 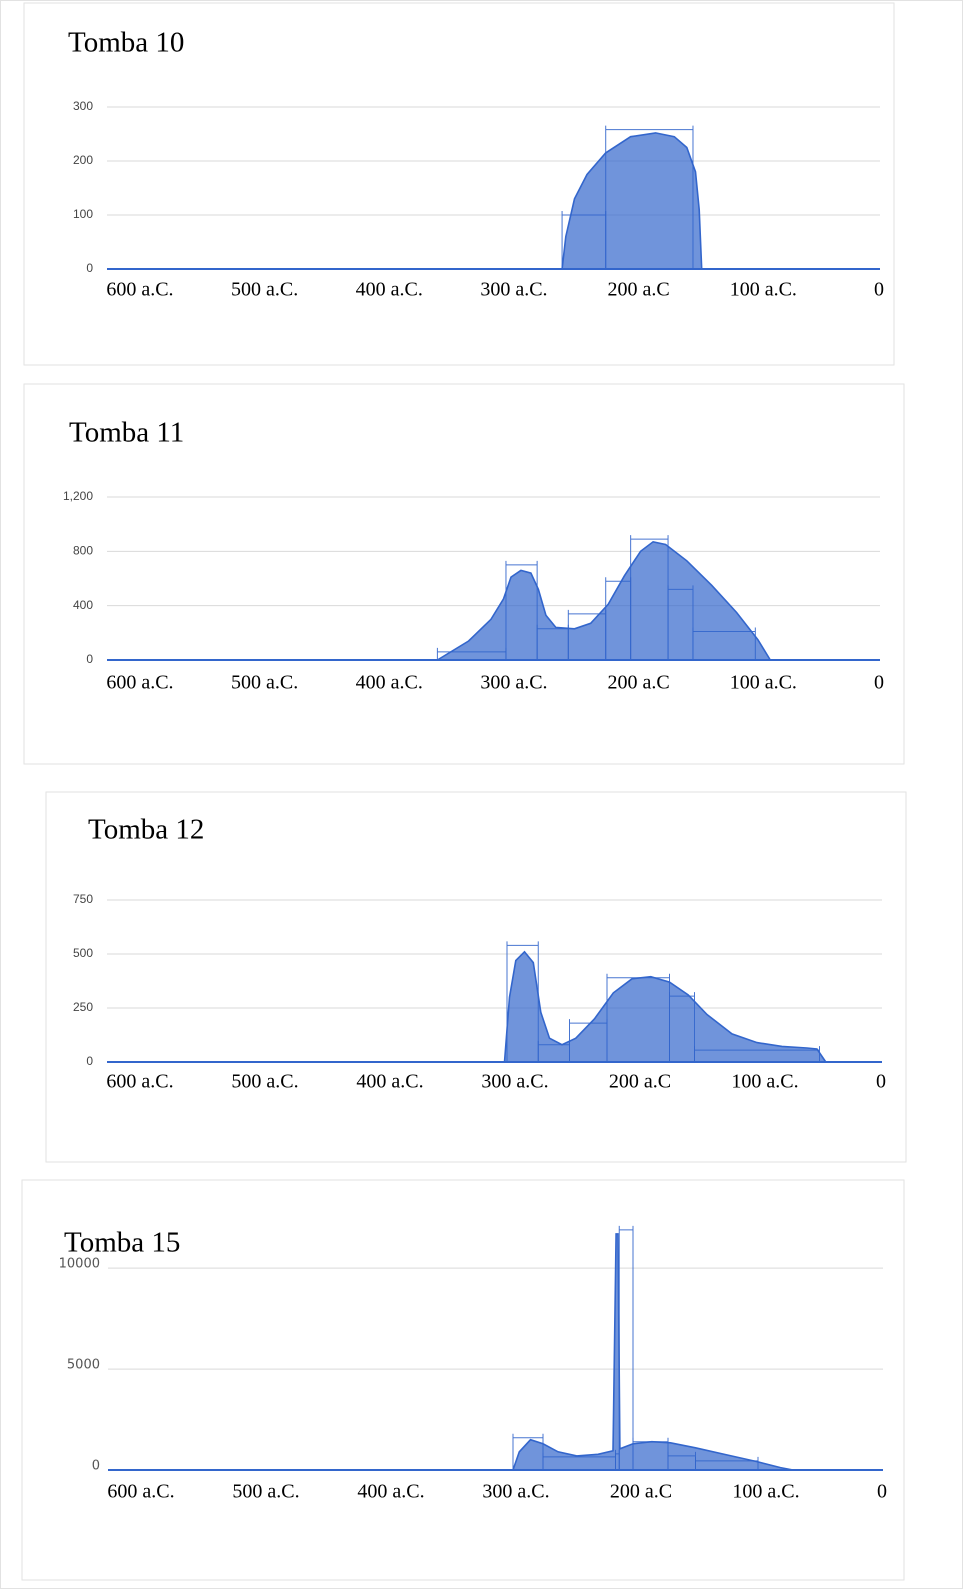 What do you see at coordinates (79, 1264) in the screenshot?
I see `y-tick-label: 10000` at bounding box center [79, 1264].